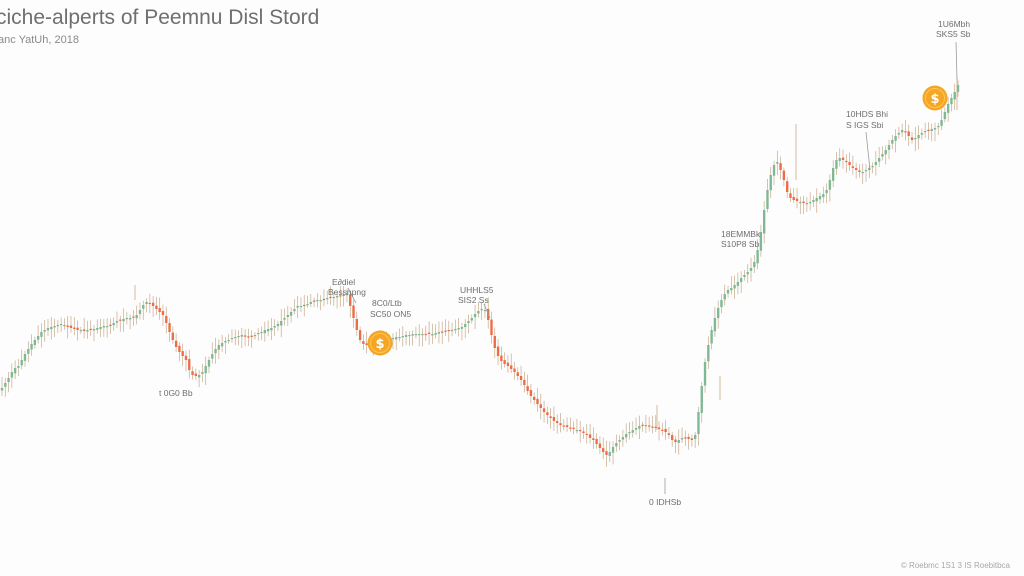 The width and height of the screenshot is (1024, 576). What do you see at coordinates (953, 50) in the screenshot?
I see `annotation-8: 1U6Mbh SKS5 Sb` at bounding box center [953, 50].